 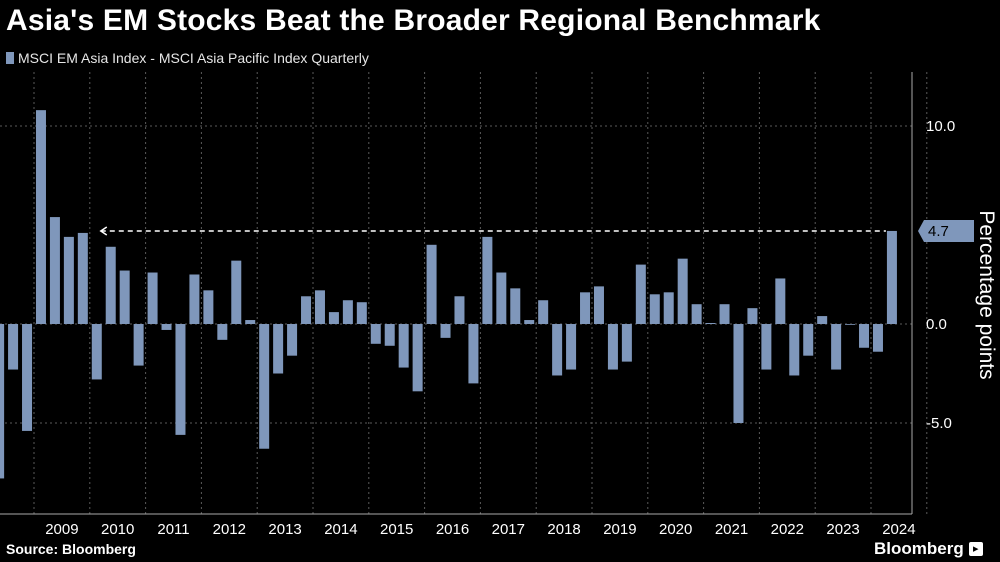 What do you see at coordinates (675, 529) in the screenshot?
I see `x-tick-label: 2020` at bounding box center [675, 529].